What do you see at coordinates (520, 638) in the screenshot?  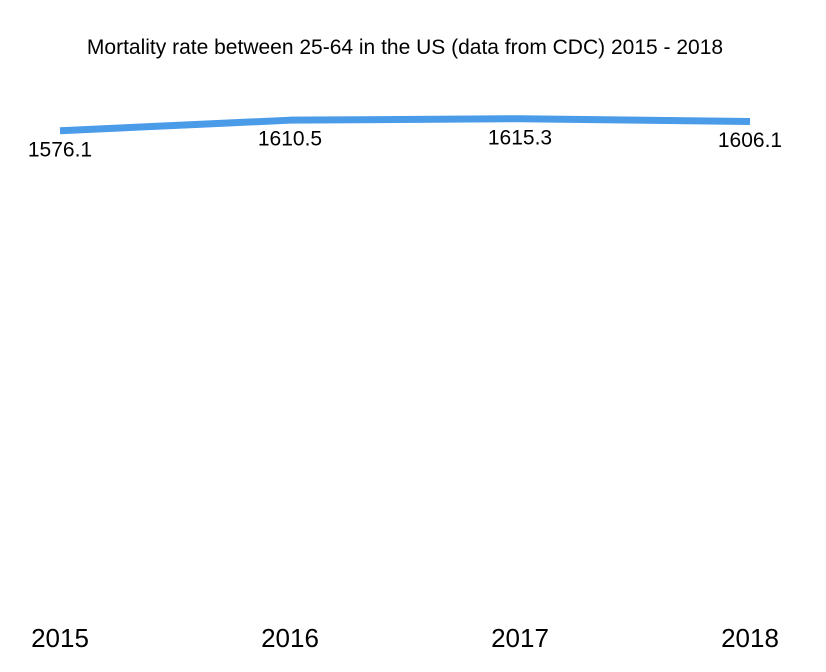 I see `x-tick-label: 2017` at bounding box center [520, 638].